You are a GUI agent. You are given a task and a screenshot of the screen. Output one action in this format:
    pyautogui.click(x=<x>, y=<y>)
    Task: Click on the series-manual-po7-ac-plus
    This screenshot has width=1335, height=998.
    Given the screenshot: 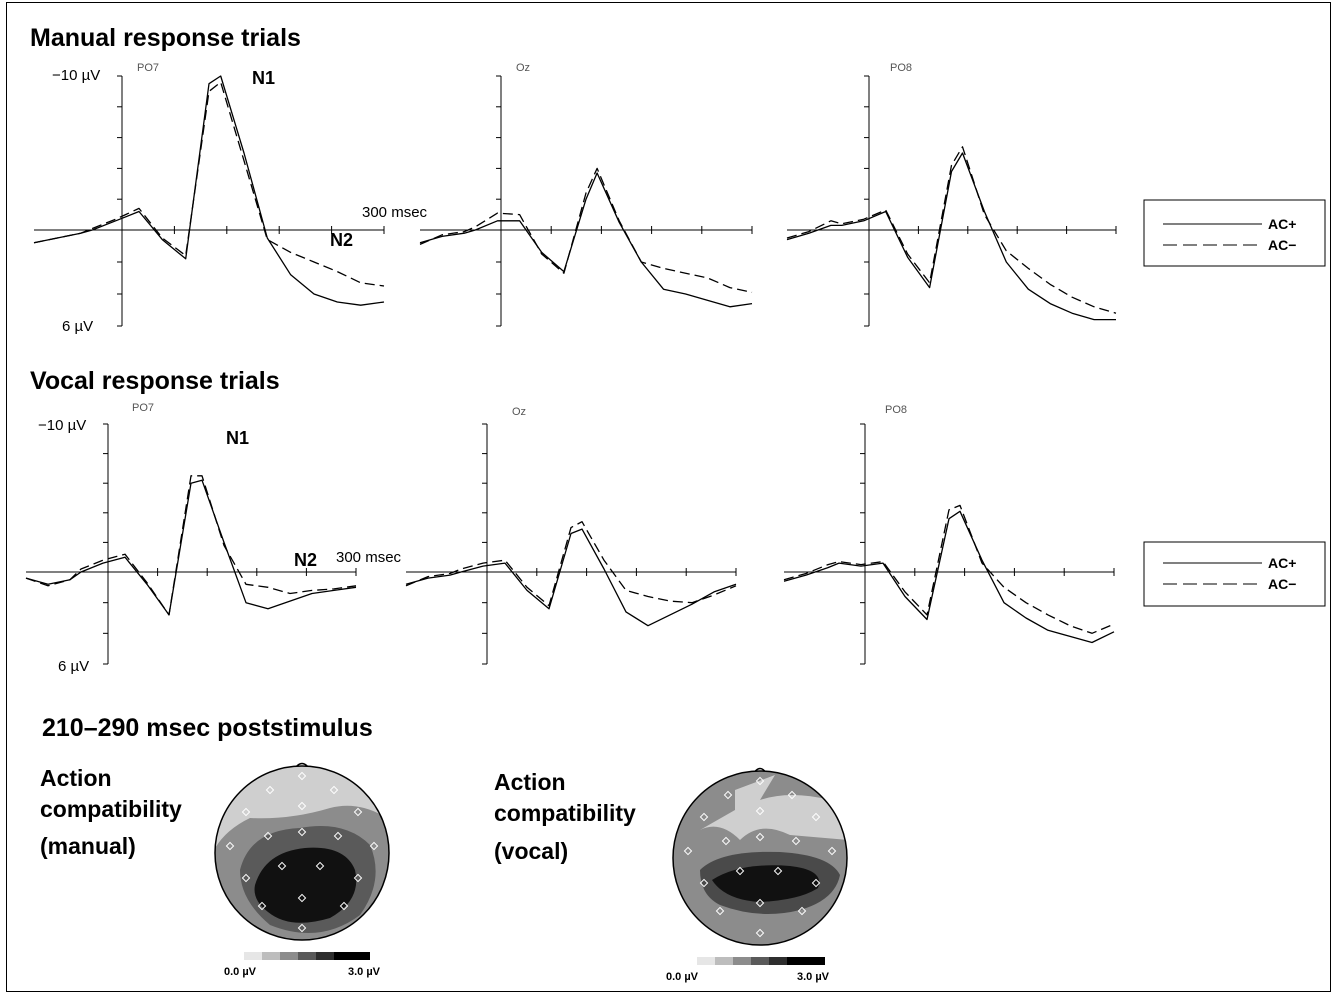 What is the action you would take?
    pyautogui.click(x=209, y=190)
    